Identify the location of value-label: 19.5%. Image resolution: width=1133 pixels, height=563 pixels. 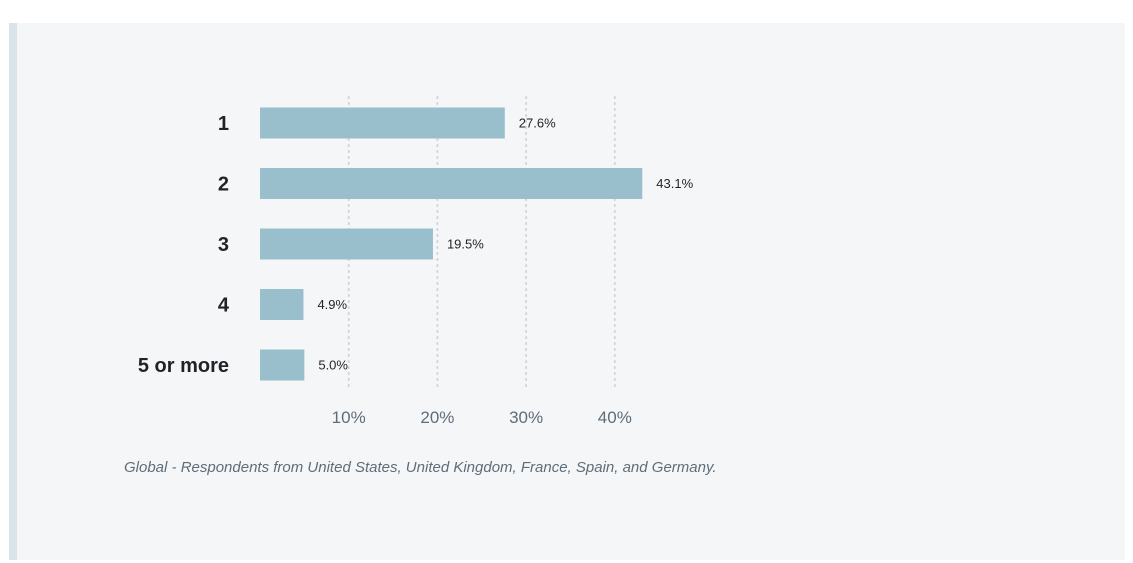
(465, 244).